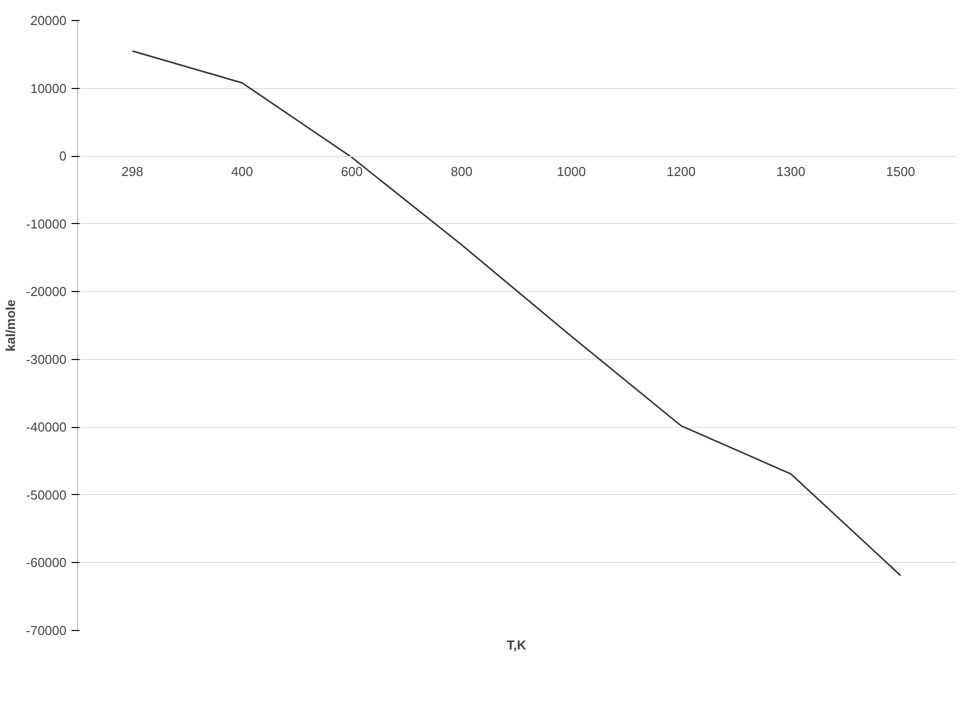 Image resolution: width=972 pixels, height=704 pixels. I want to click on y-tick-label: 20000, so click(48, 20).